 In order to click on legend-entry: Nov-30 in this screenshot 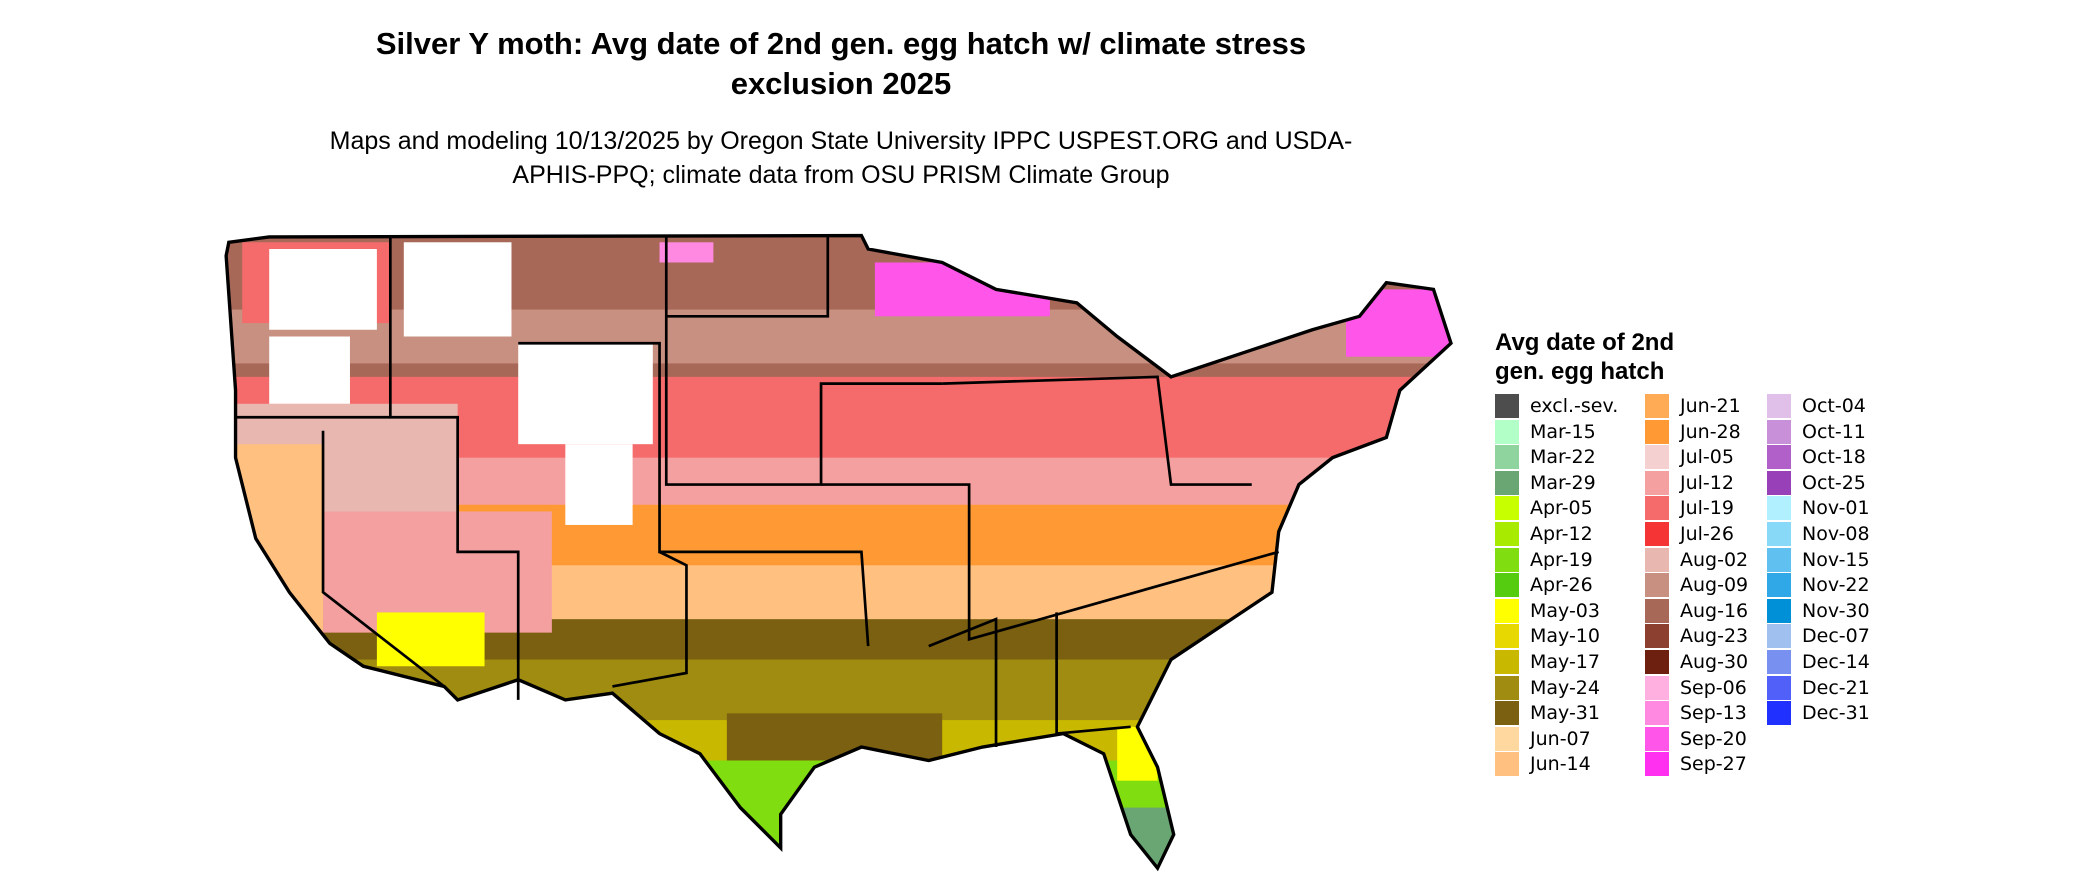, I will do `click(1818, 610)`.